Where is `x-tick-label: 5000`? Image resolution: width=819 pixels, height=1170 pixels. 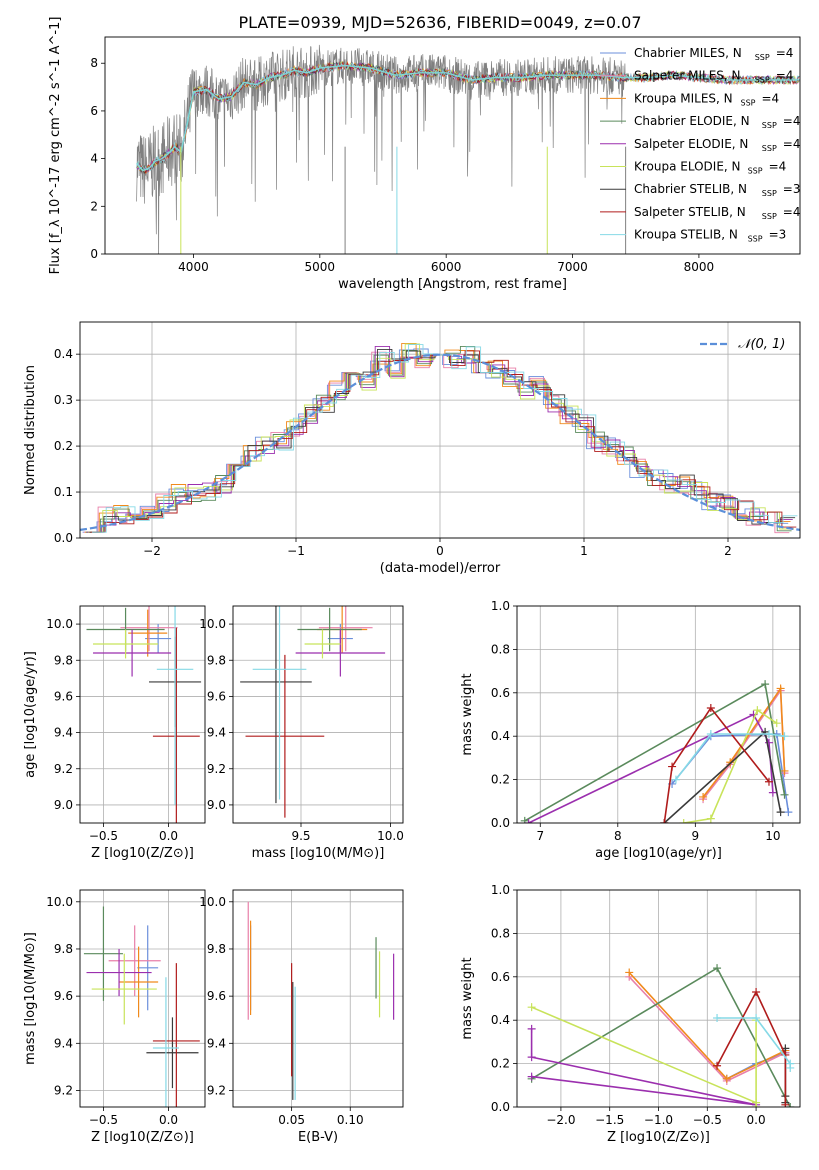 x-tick-label: 5000 is located at coordinates (320, 267).